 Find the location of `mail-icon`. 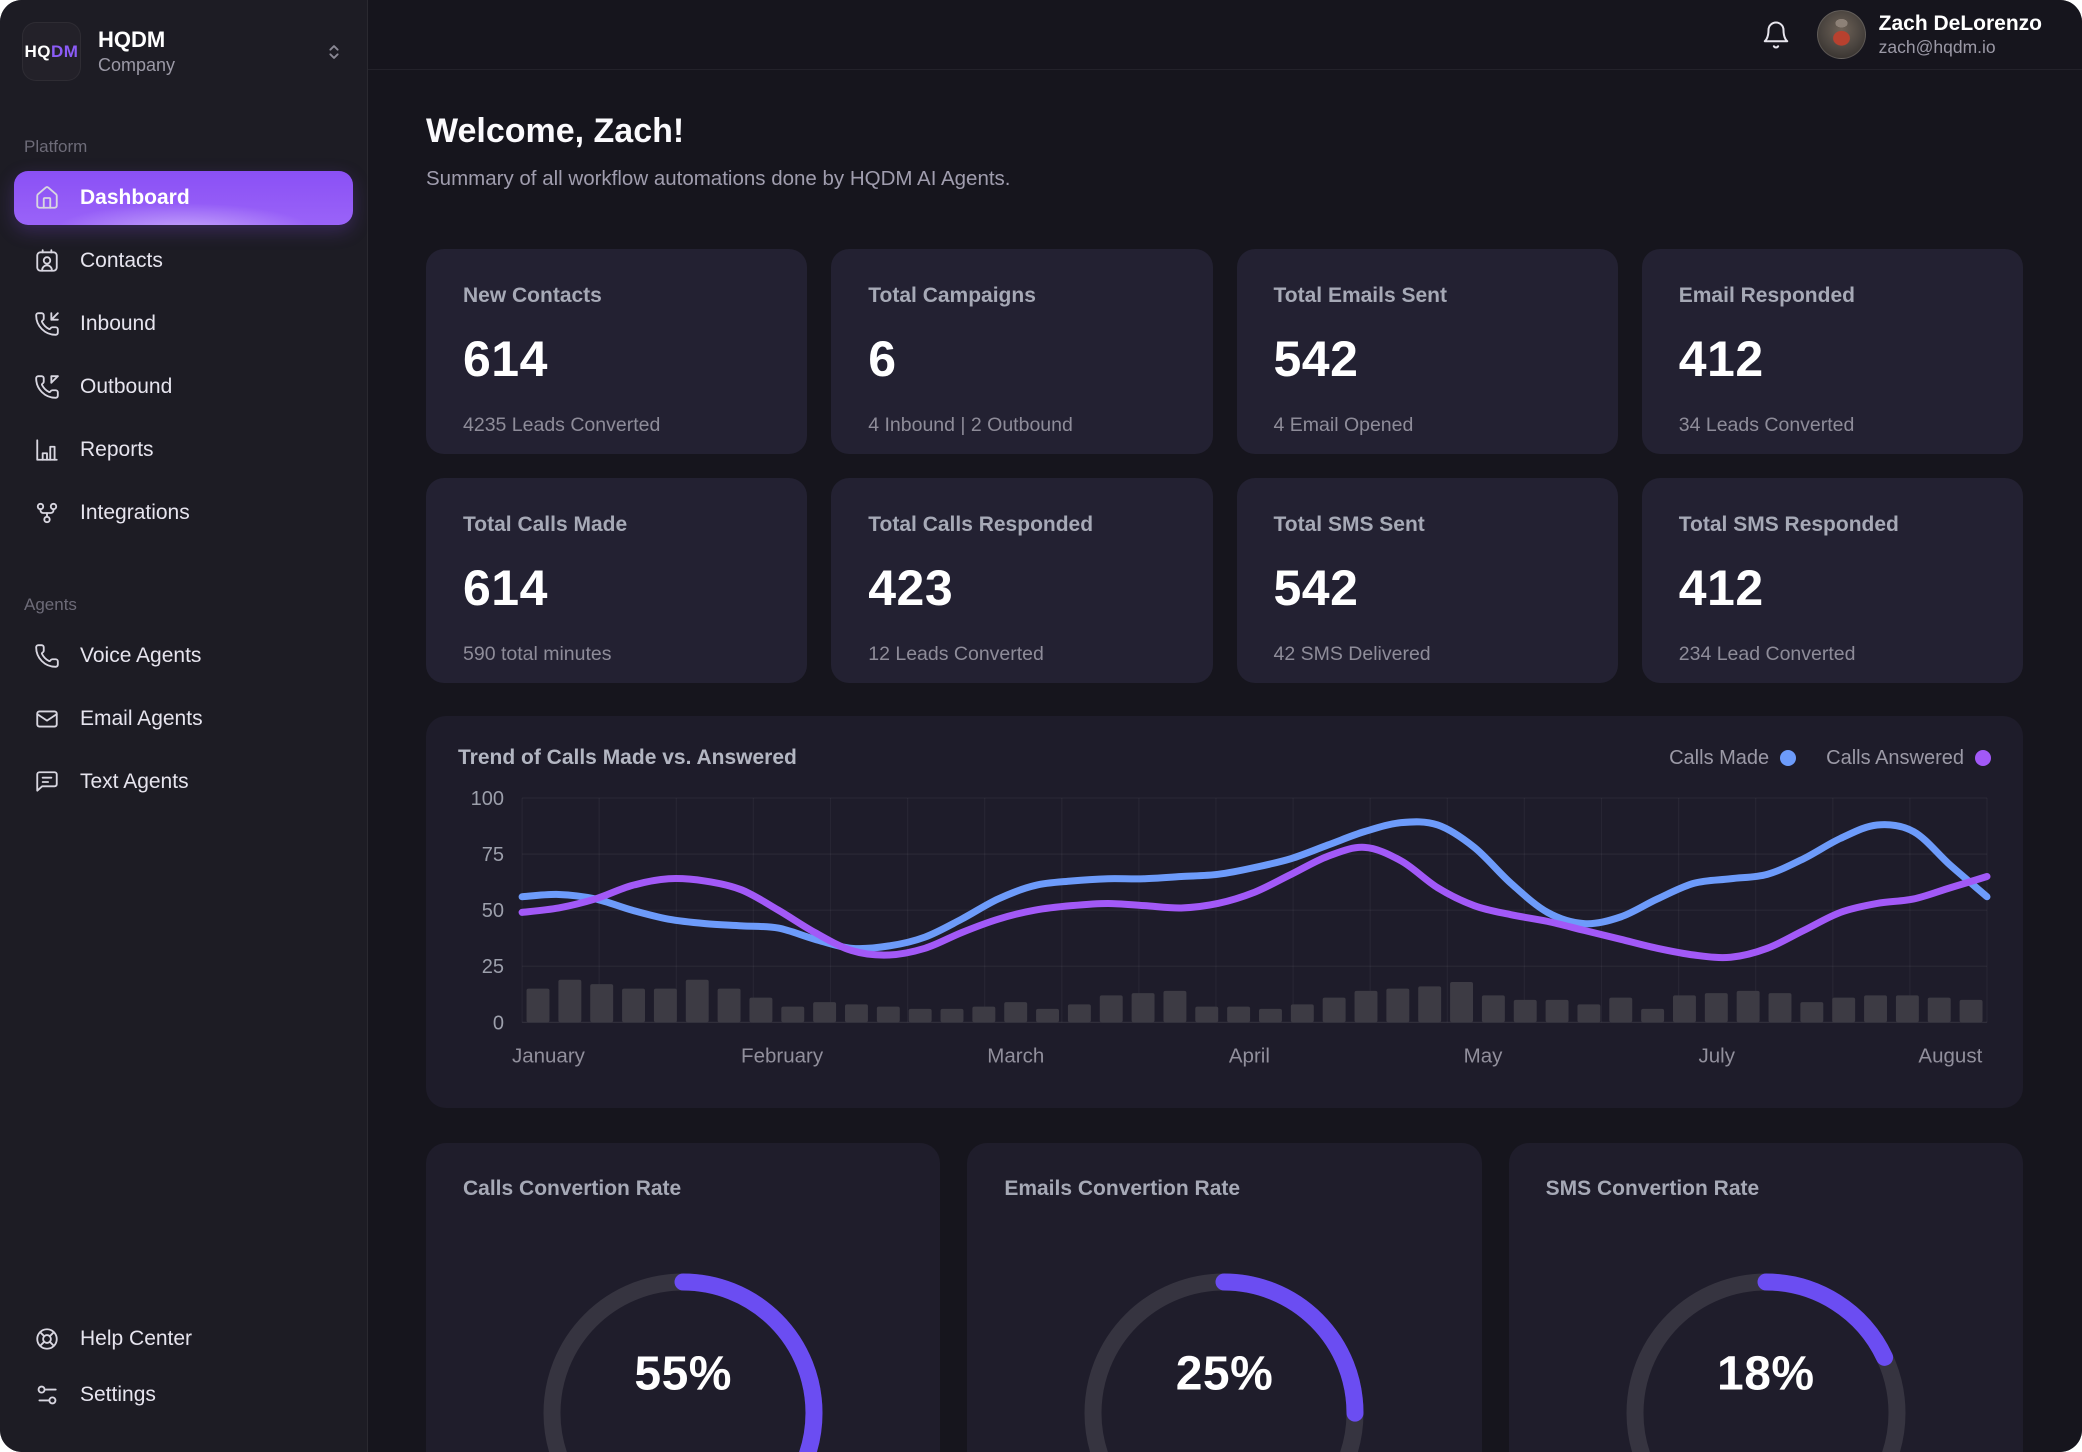

mail-icon is located at coordinates (47, 719).